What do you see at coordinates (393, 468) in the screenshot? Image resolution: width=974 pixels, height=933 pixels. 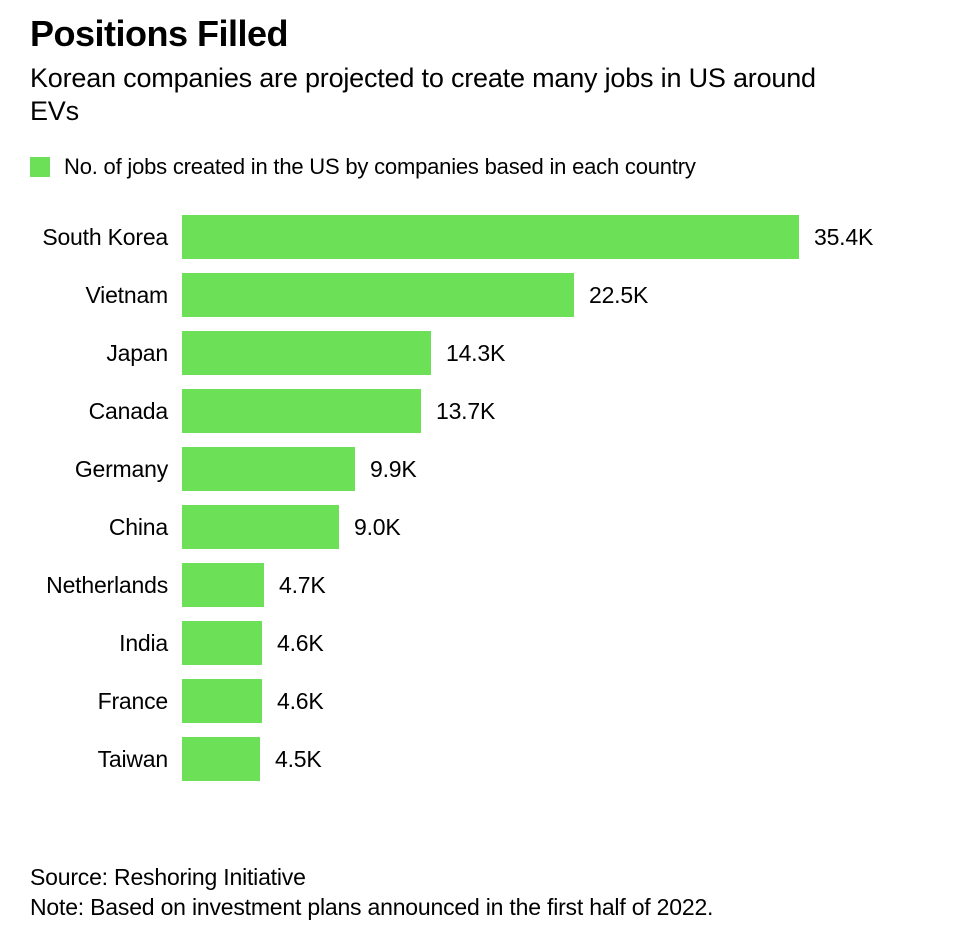 I see `value-label: 9.9K` at bounding box center [393, 468].